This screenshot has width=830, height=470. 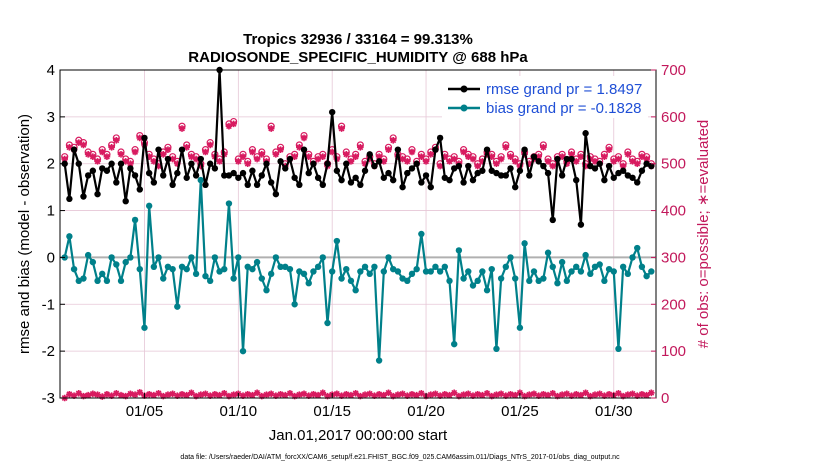 What do you see at coordinates (358, 57) in the screenshot?
I see `chart-title-line2: RADIOSONDE_SPECIFIC_HUMIDITY @ 688 hPa` at bounding box center [358, 57].